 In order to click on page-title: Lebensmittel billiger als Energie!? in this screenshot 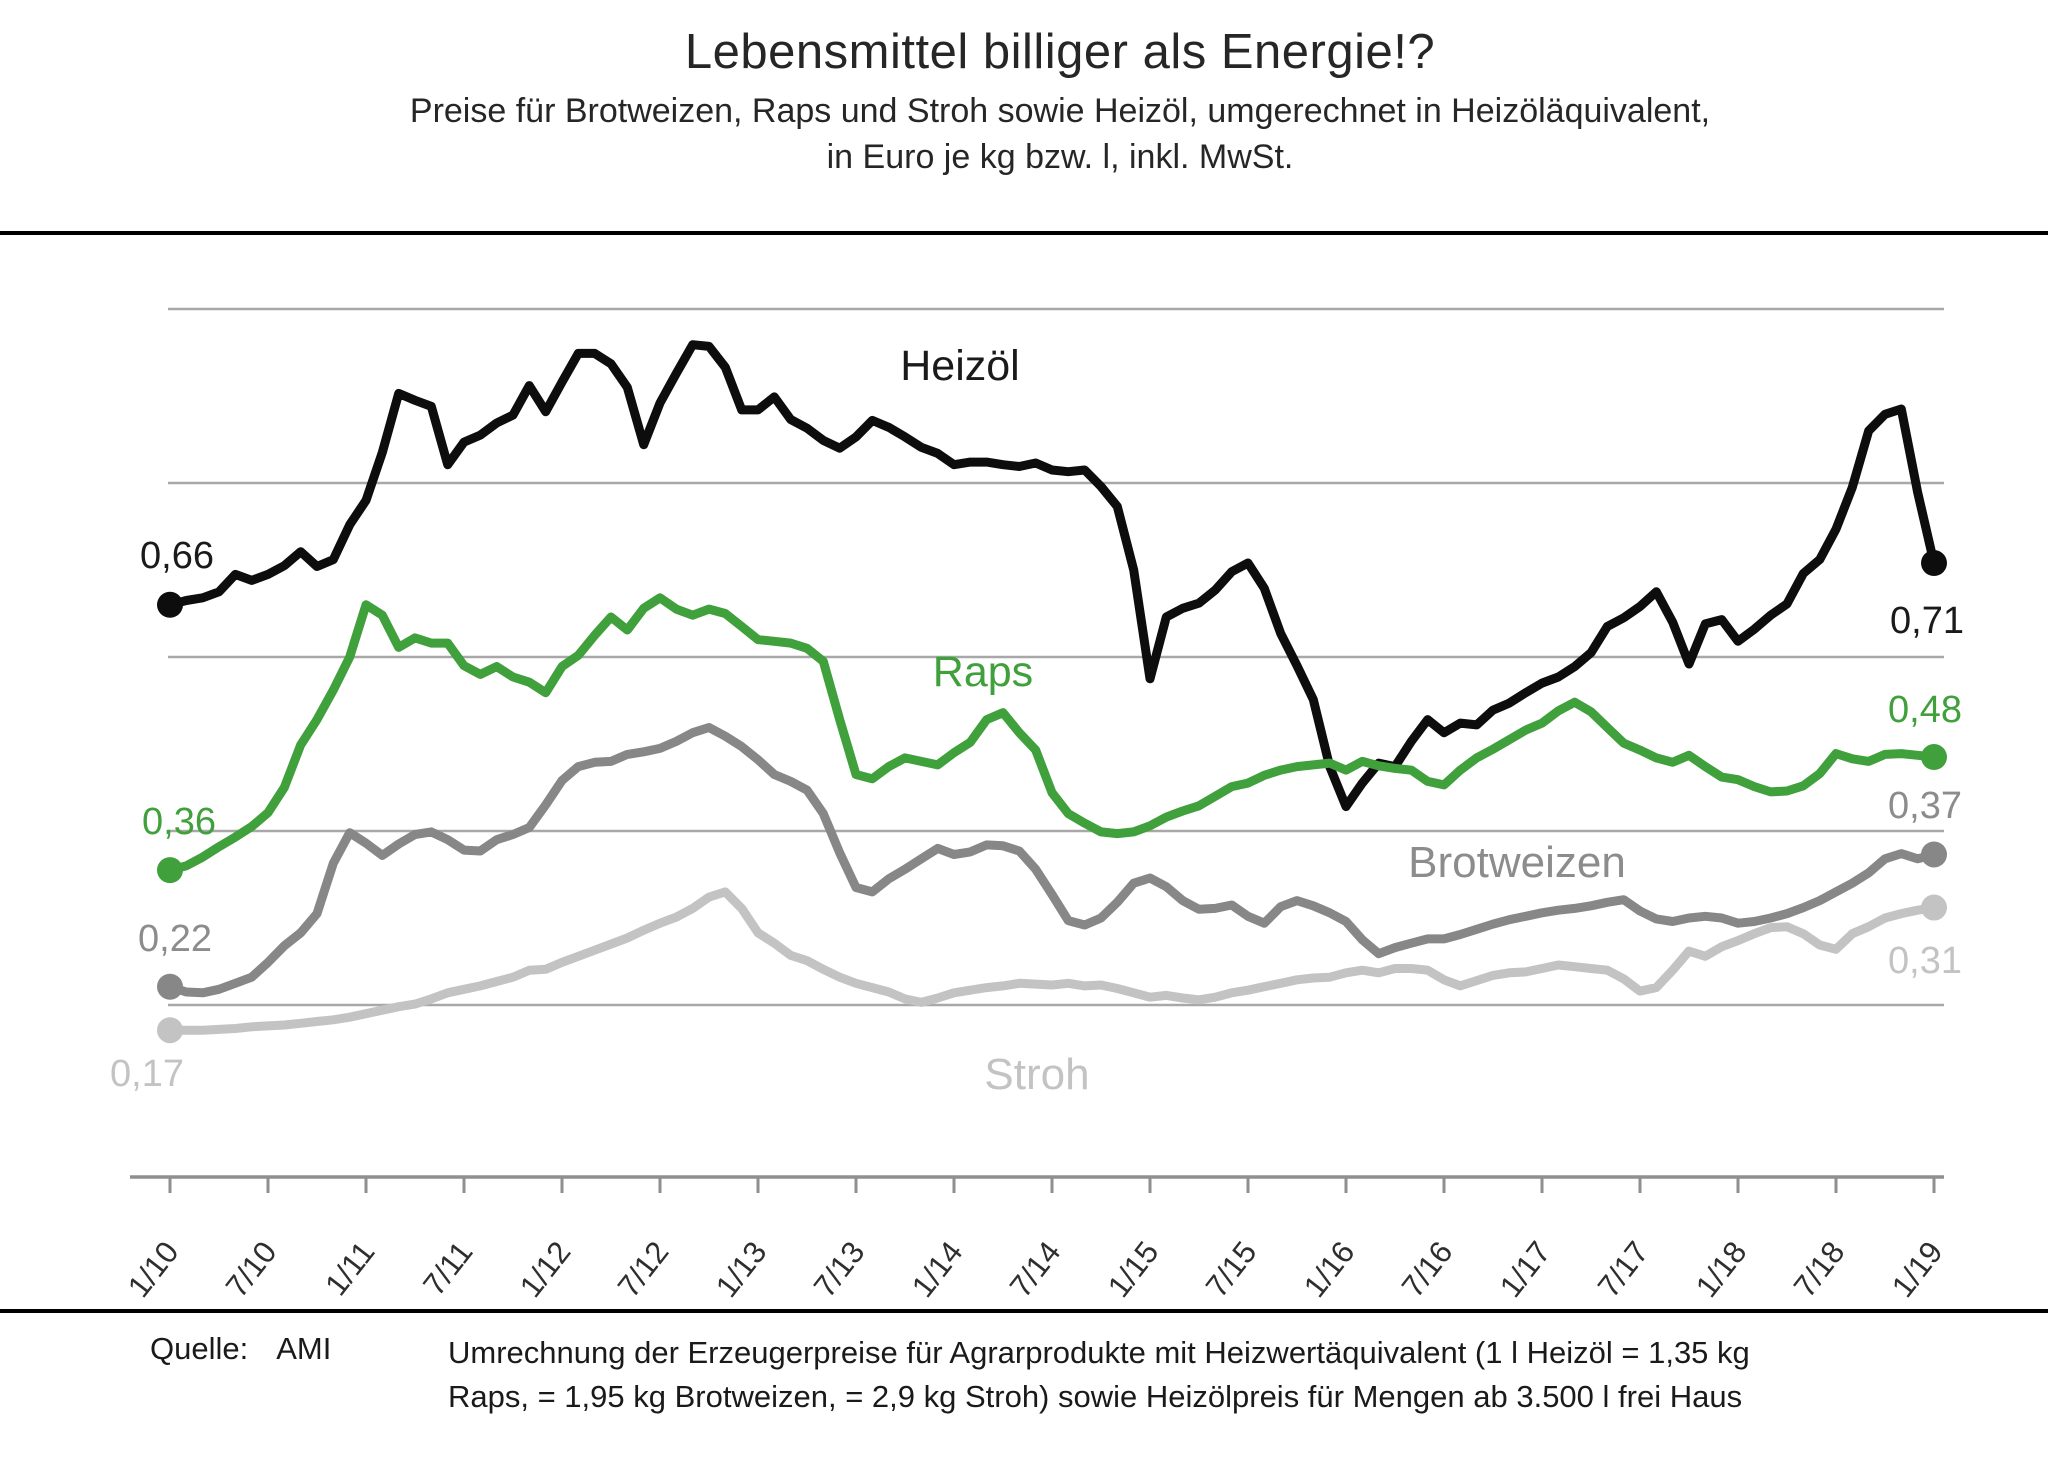, I will do `click(1060, 52)`.